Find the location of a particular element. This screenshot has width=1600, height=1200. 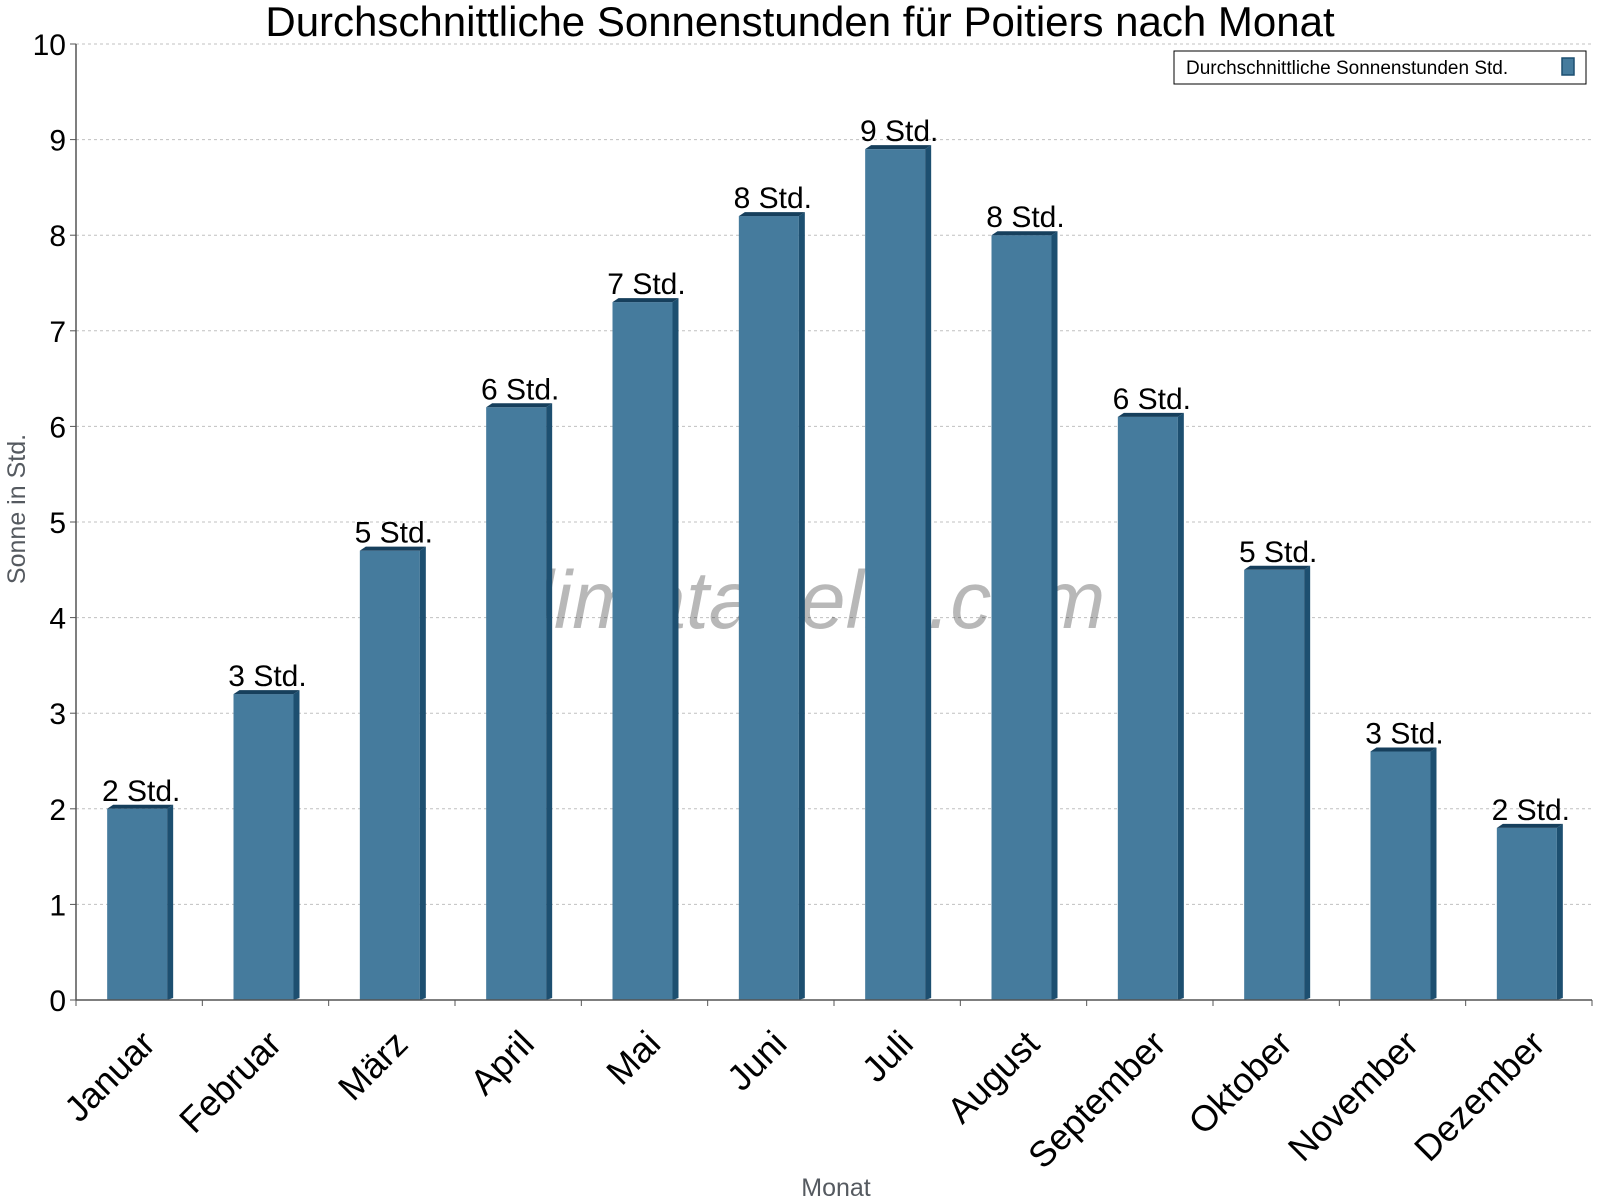

y-tick-label: 9 is located at coordinates (57, 141).